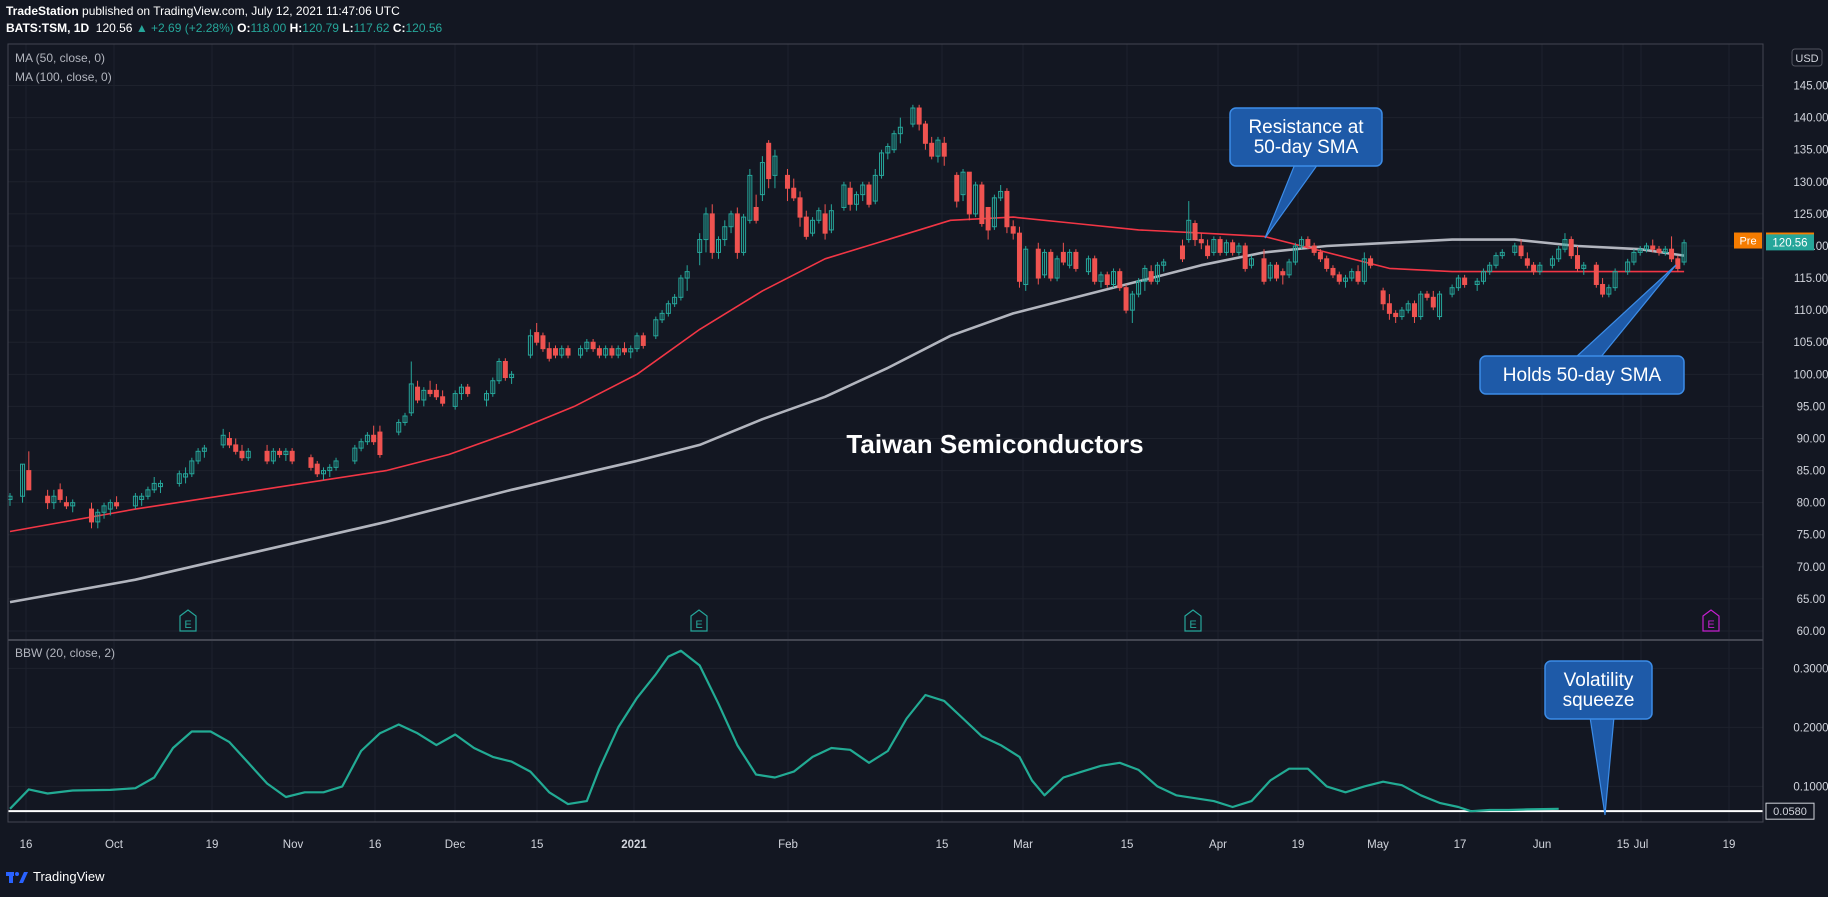 The height and width of the screenshot is (897, 1828). What do you see at coordinates (42, 11) in the screenshot?
I see `publisher-name: TradeStation` at bounding box center [42, 11].